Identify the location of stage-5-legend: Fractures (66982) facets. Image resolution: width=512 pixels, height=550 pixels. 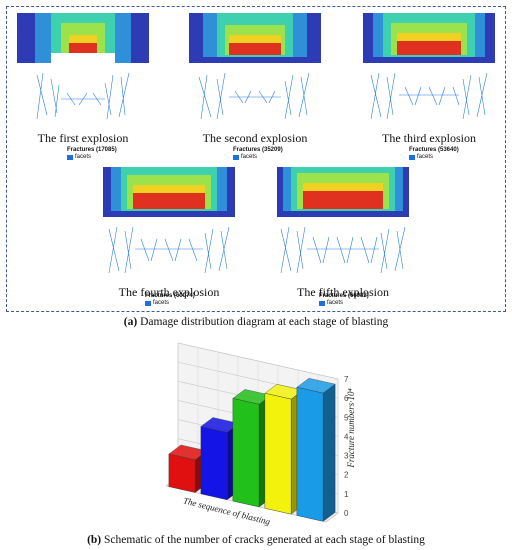
(344, 299).